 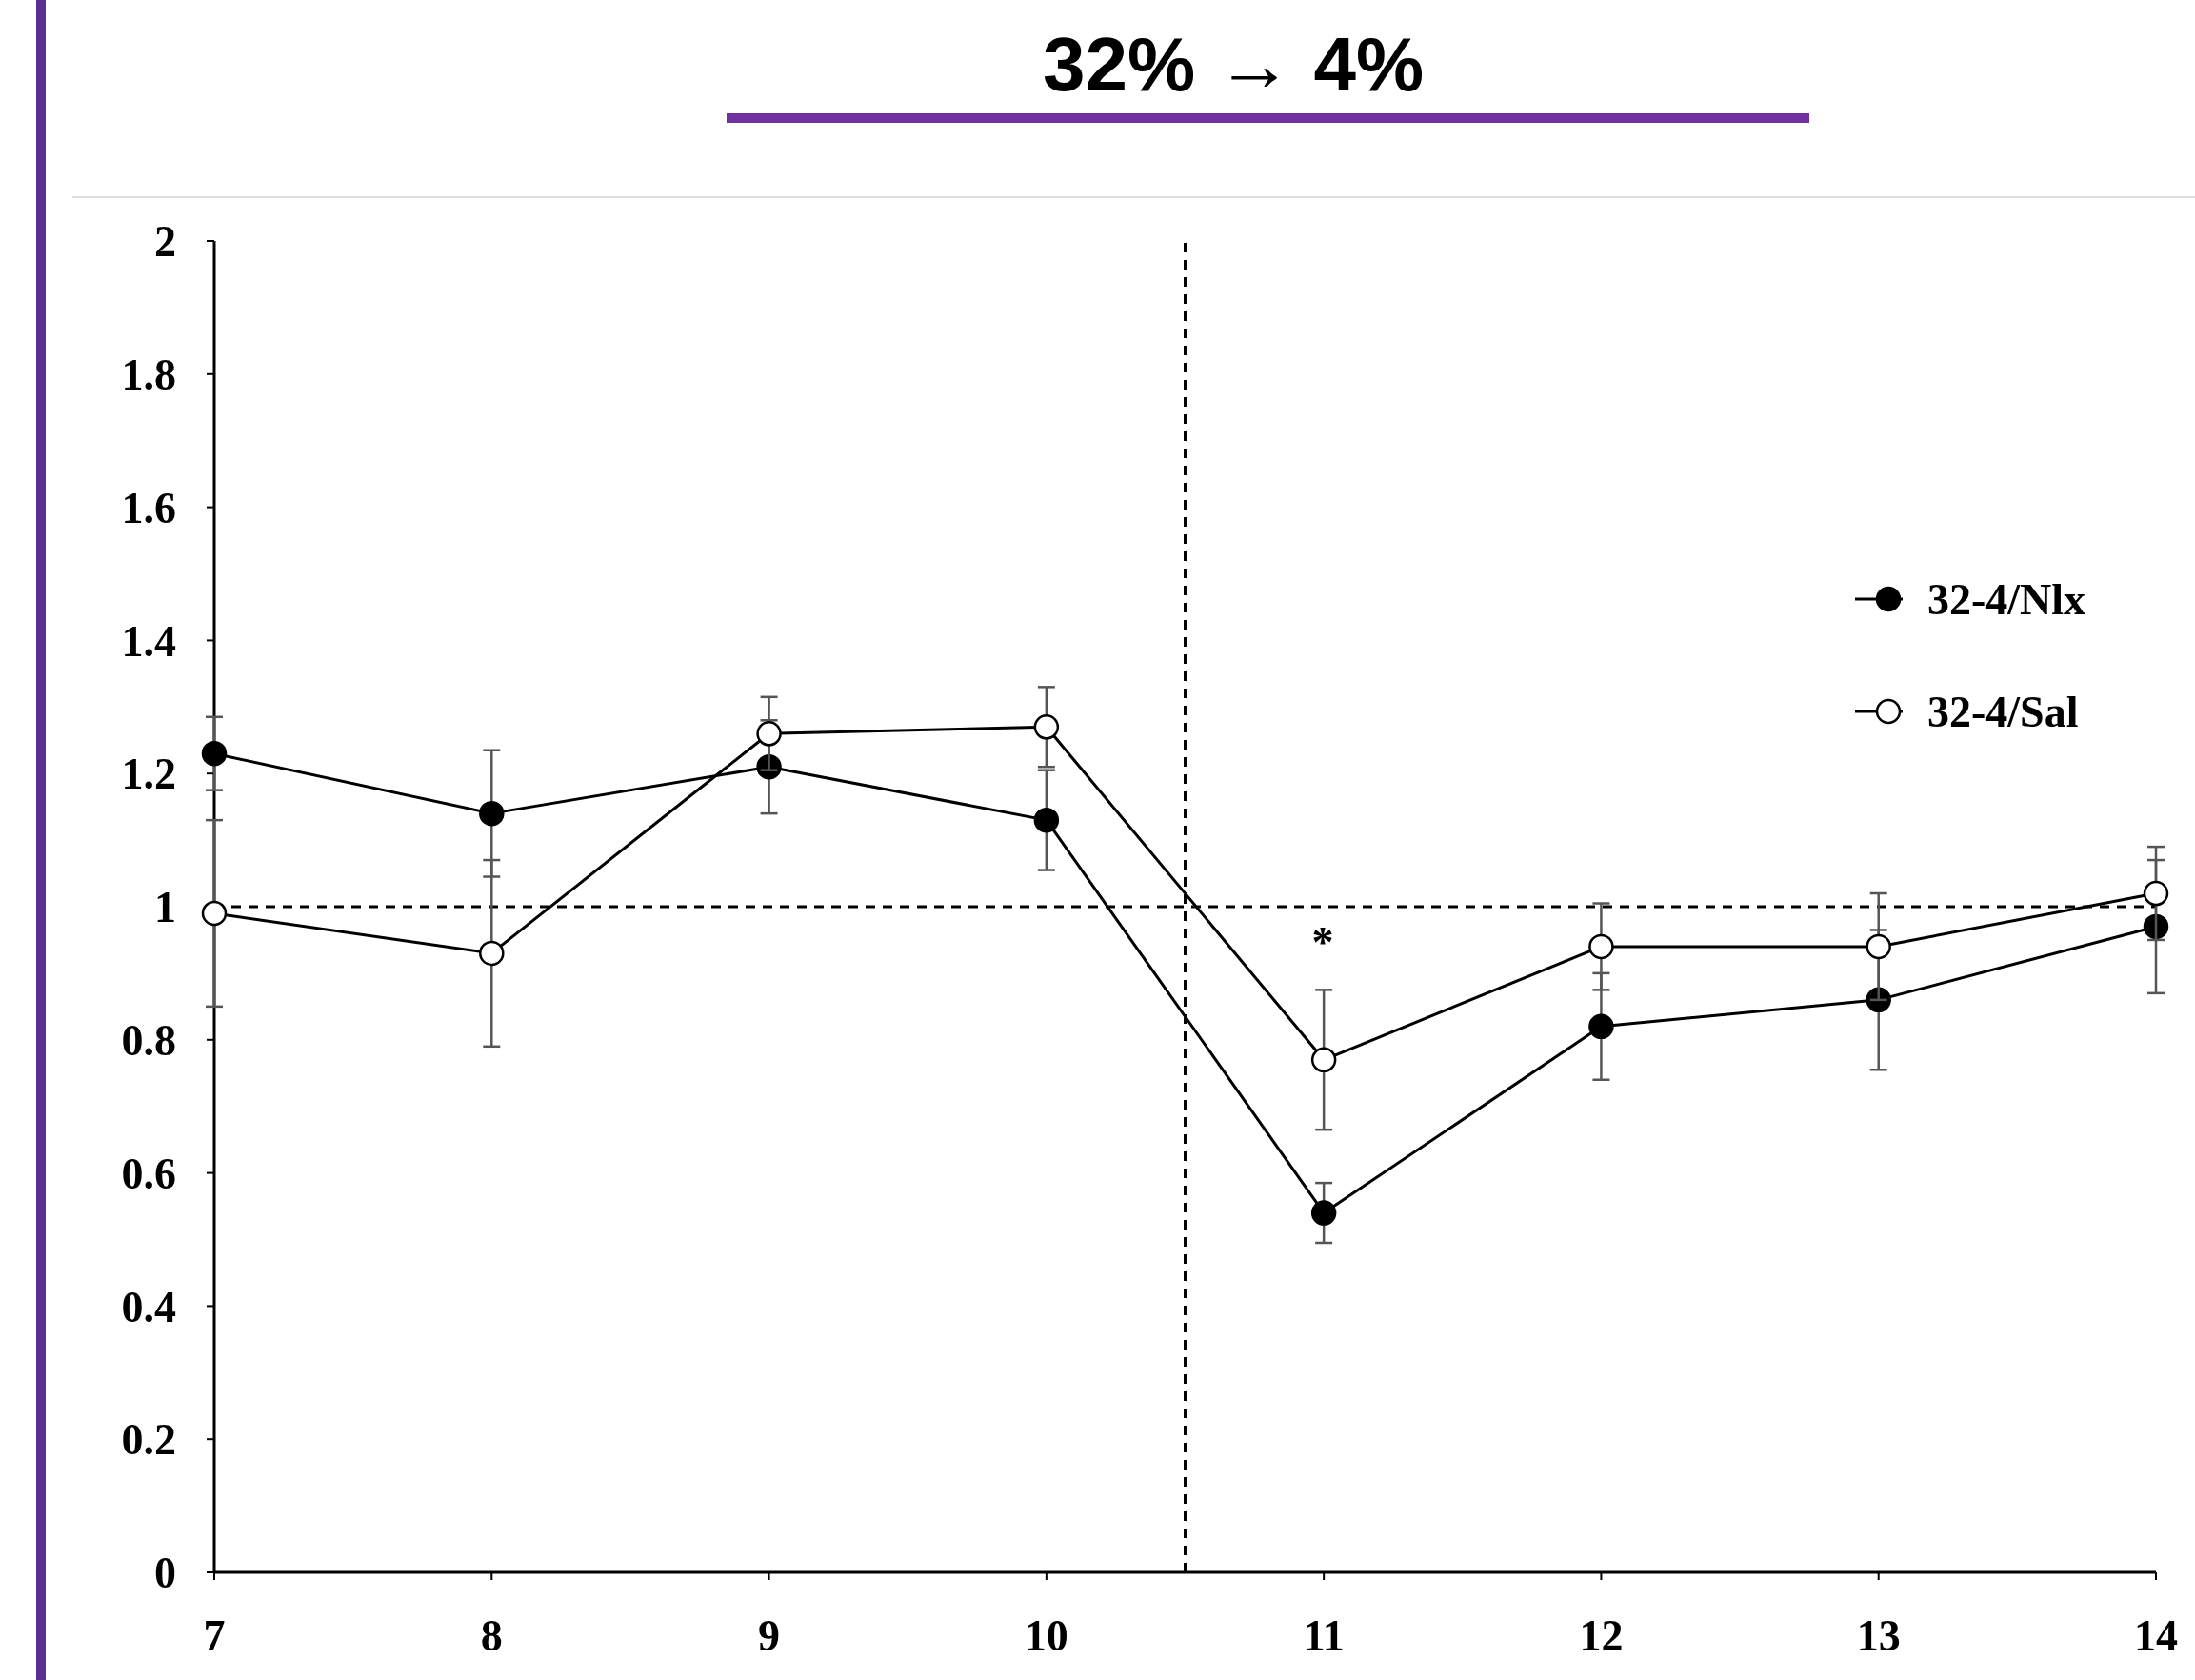 I want to click on chart-title: 32% → 4%, so click(x=1233, y=64).